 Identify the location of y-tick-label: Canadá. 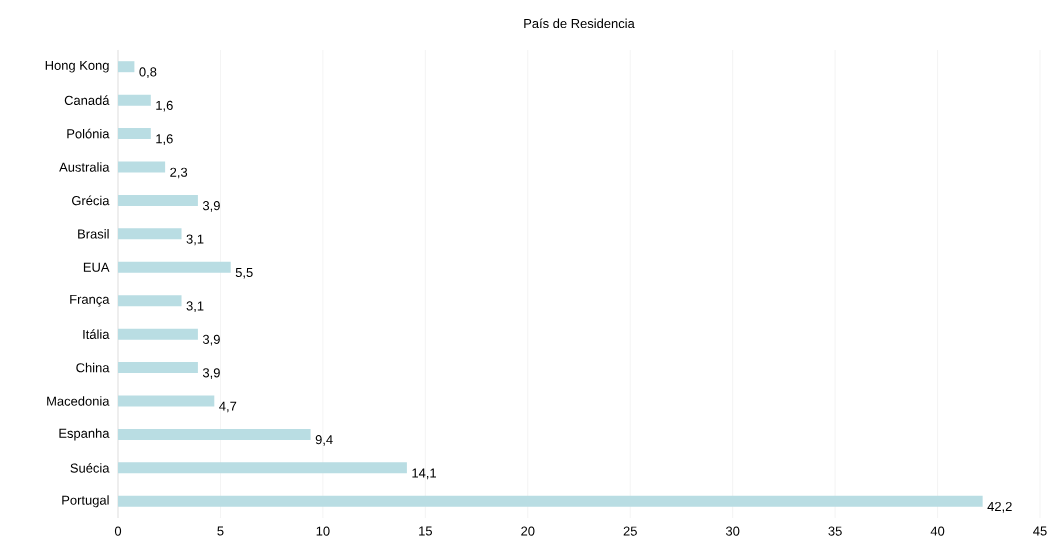
(87, 100).